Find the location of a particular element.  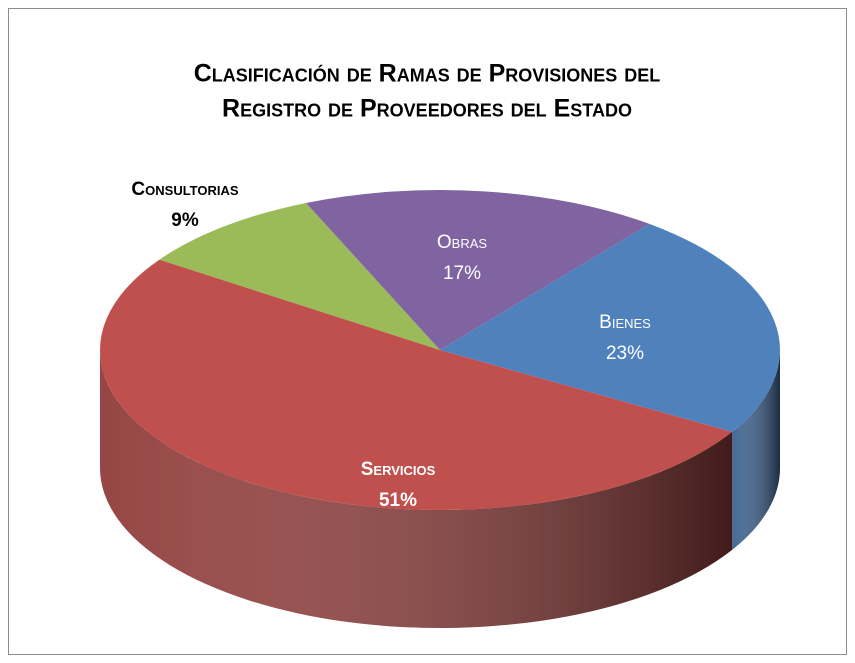

category-label: Bienes is located at coordinates (625, 322).